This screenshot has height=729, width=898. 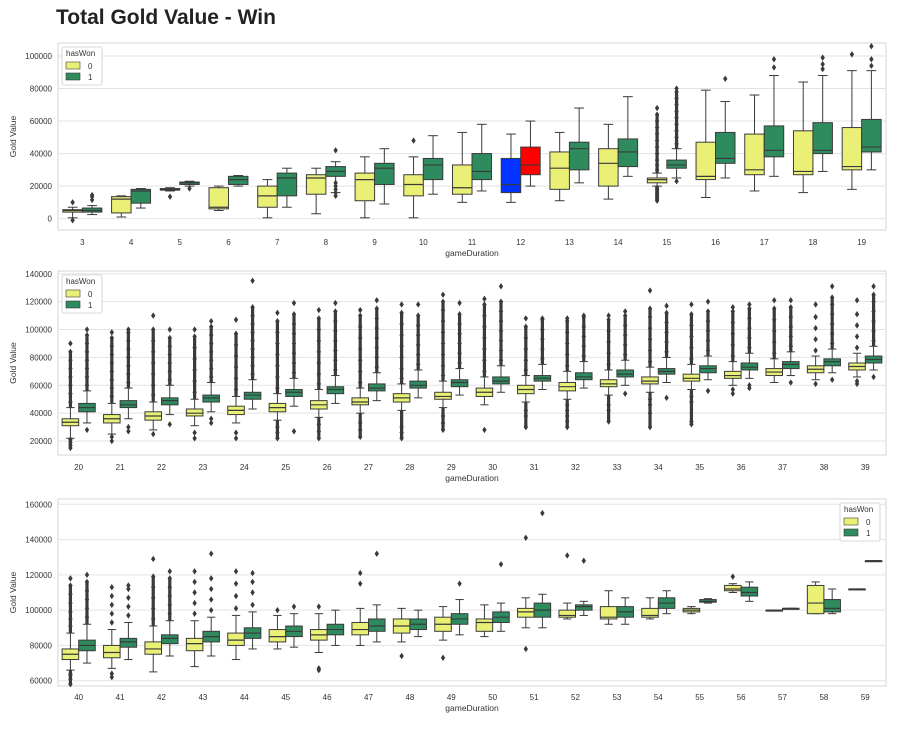 What do you see at coordinates (13, 593) in the screenshot?
I see `y-axis-label: Gold Value` at bounding box center [13, 593].